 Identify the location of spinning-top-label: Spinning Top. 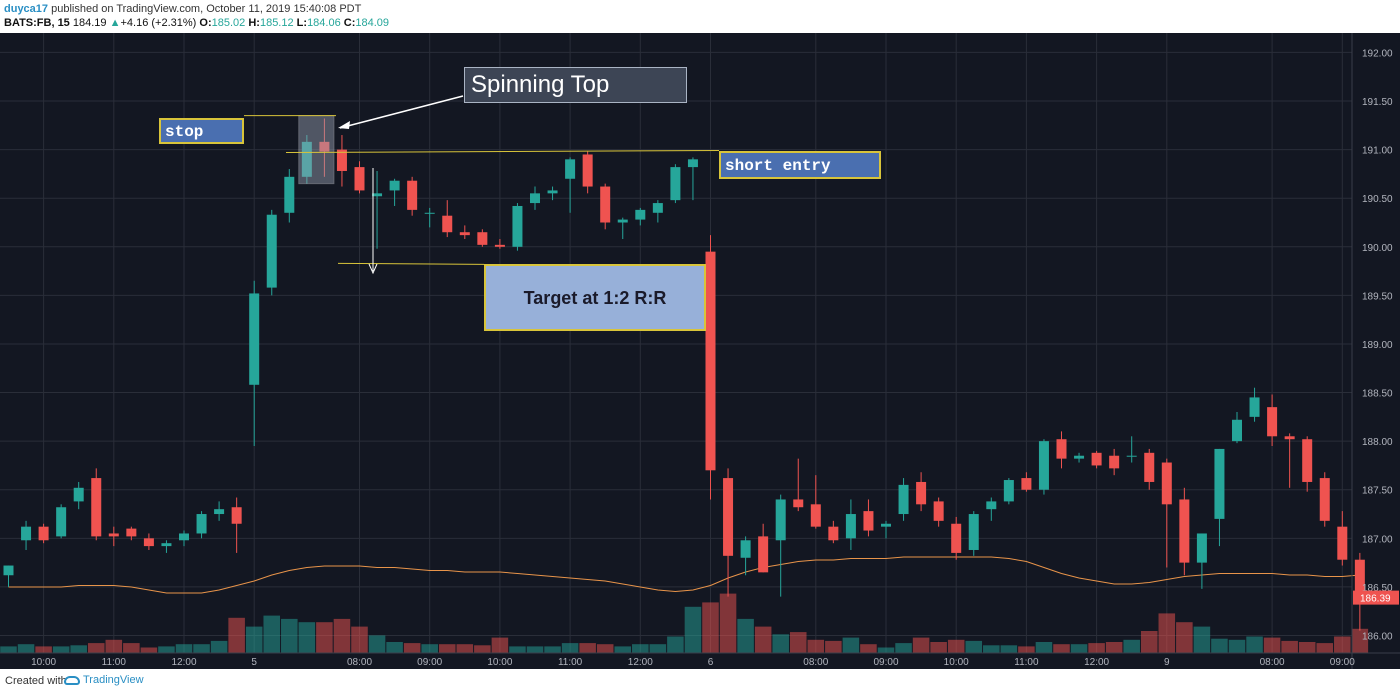
(575, 85).